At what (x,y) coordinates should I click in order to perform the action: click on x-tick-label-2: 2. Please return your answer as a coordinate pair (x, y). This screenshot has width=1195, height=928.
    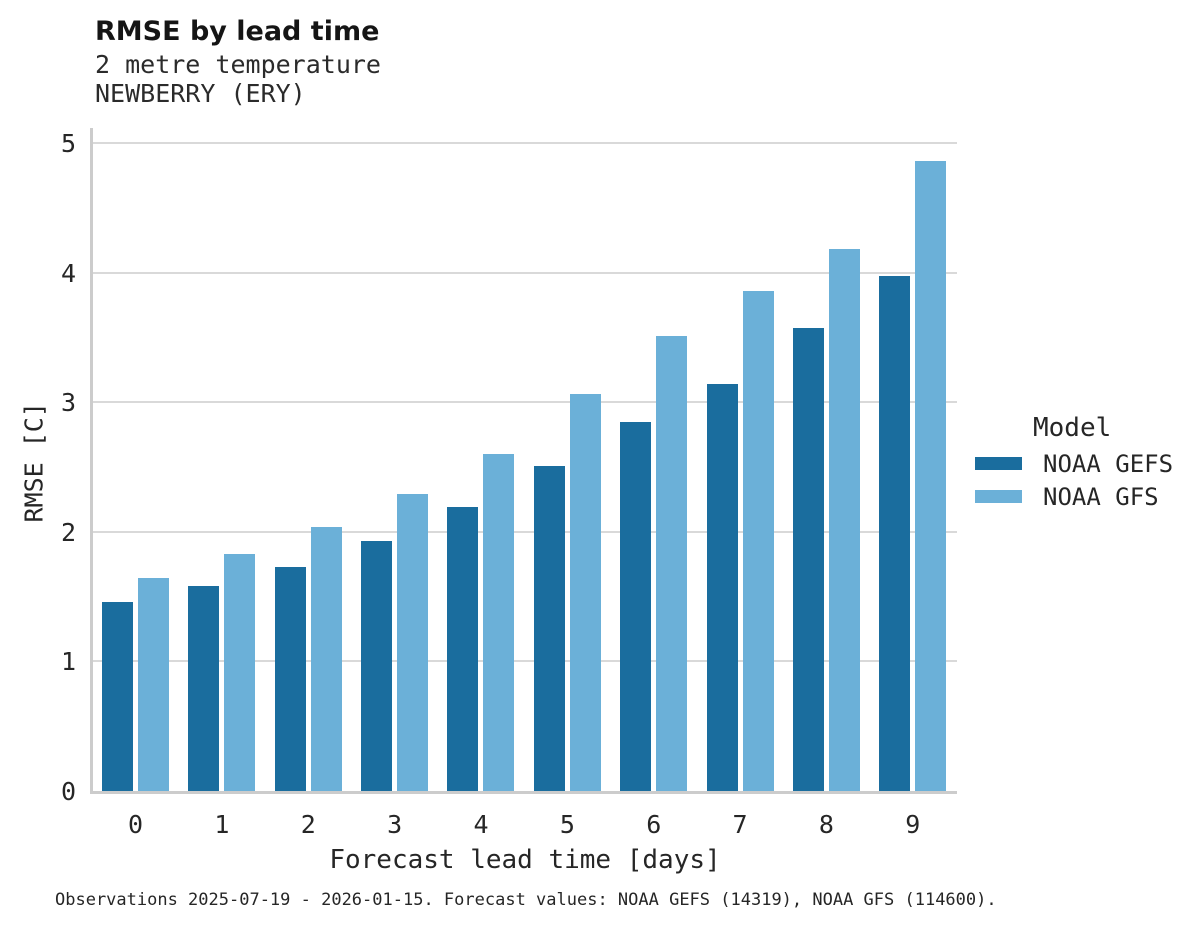
    Looking at the image, I should click on (308, 824).